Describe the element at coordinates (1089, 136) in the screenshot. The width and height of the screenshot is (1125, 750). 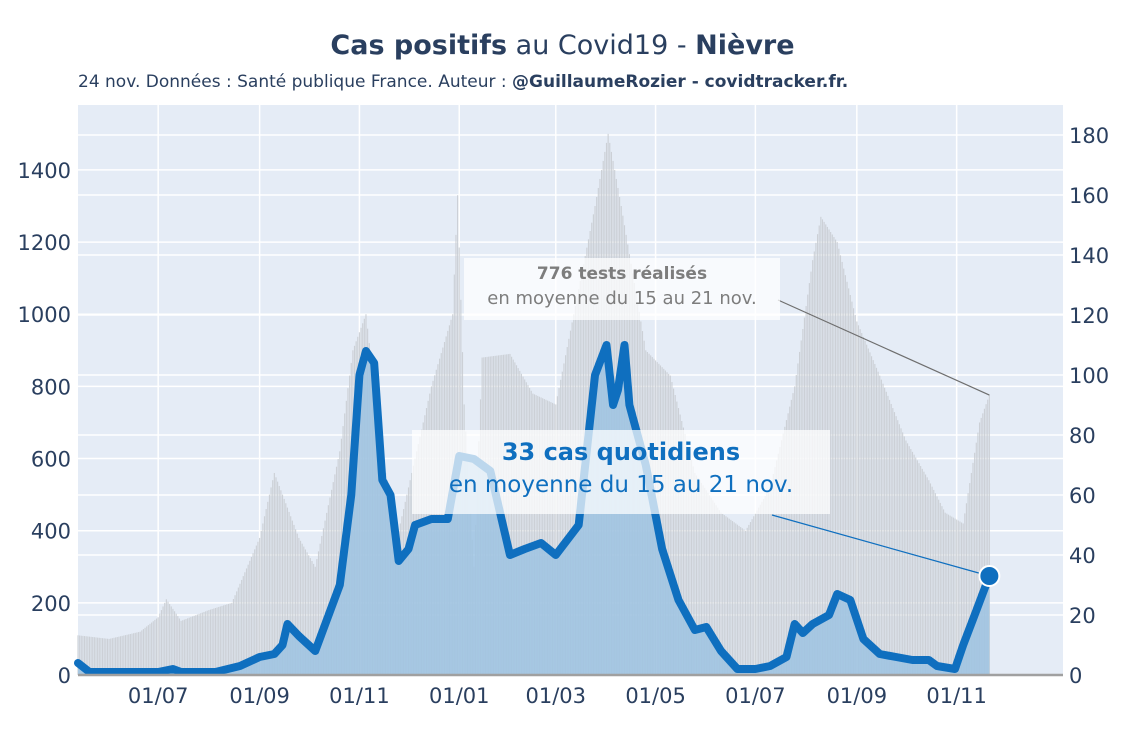
I see `y-right-tick-label: 180` at that location.